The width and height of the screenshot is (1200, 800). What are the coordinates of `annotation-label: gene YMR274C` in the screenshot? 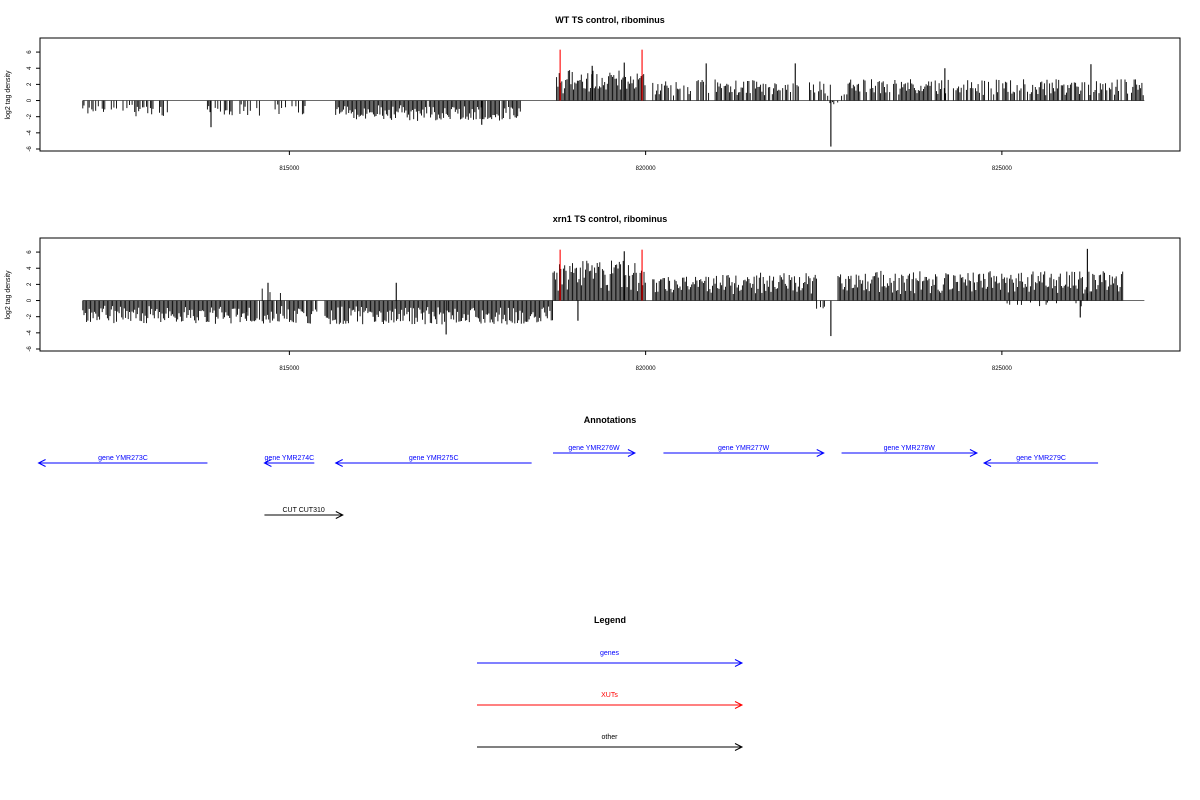 It's located at (290, 458).